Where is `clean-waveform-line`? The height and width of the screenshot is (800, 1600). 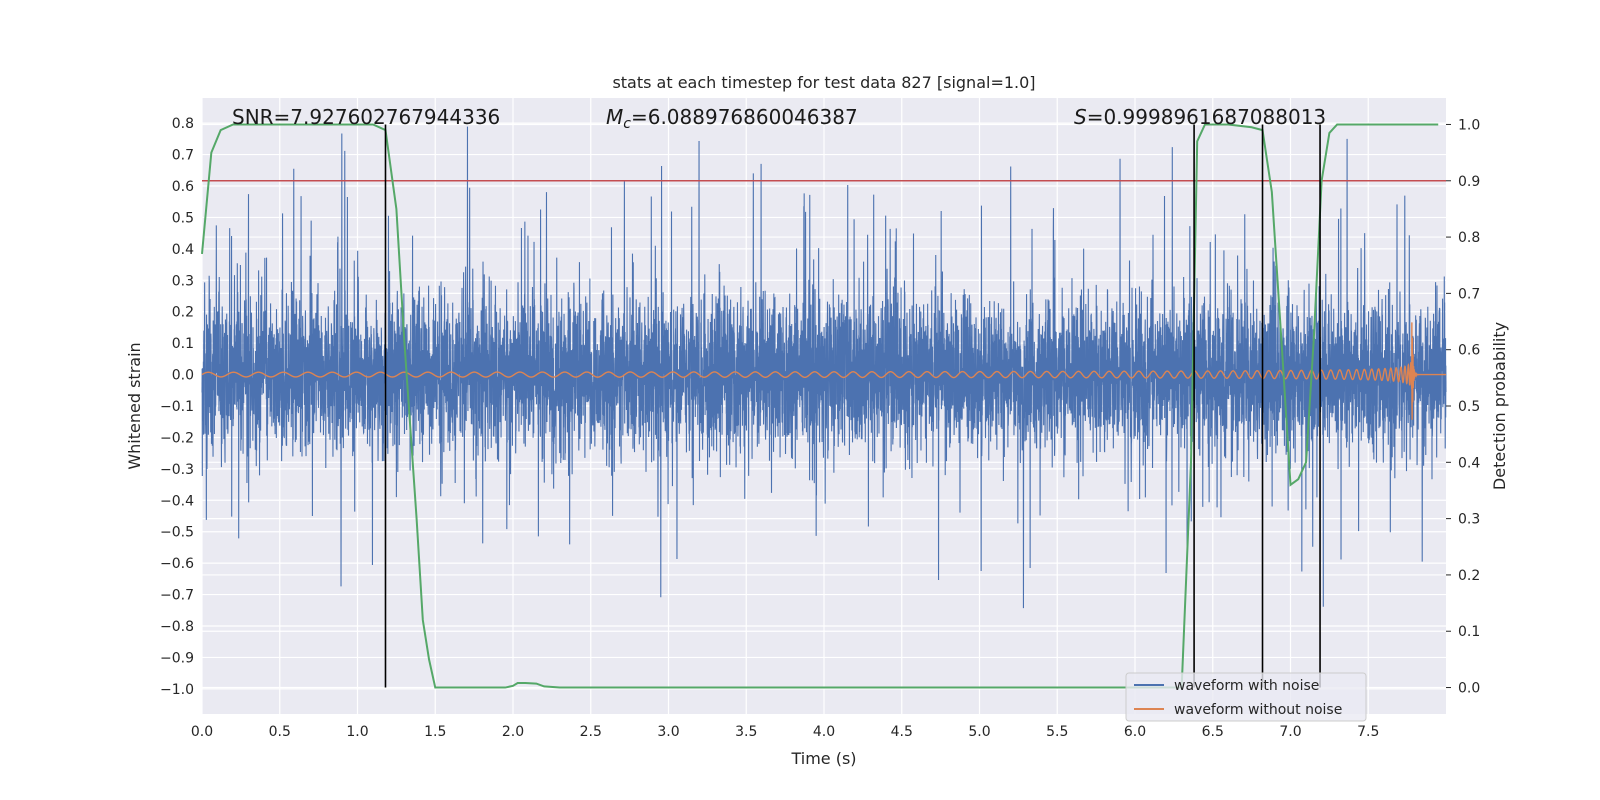 clean-waveform-line is located at coordinates (823, 371).